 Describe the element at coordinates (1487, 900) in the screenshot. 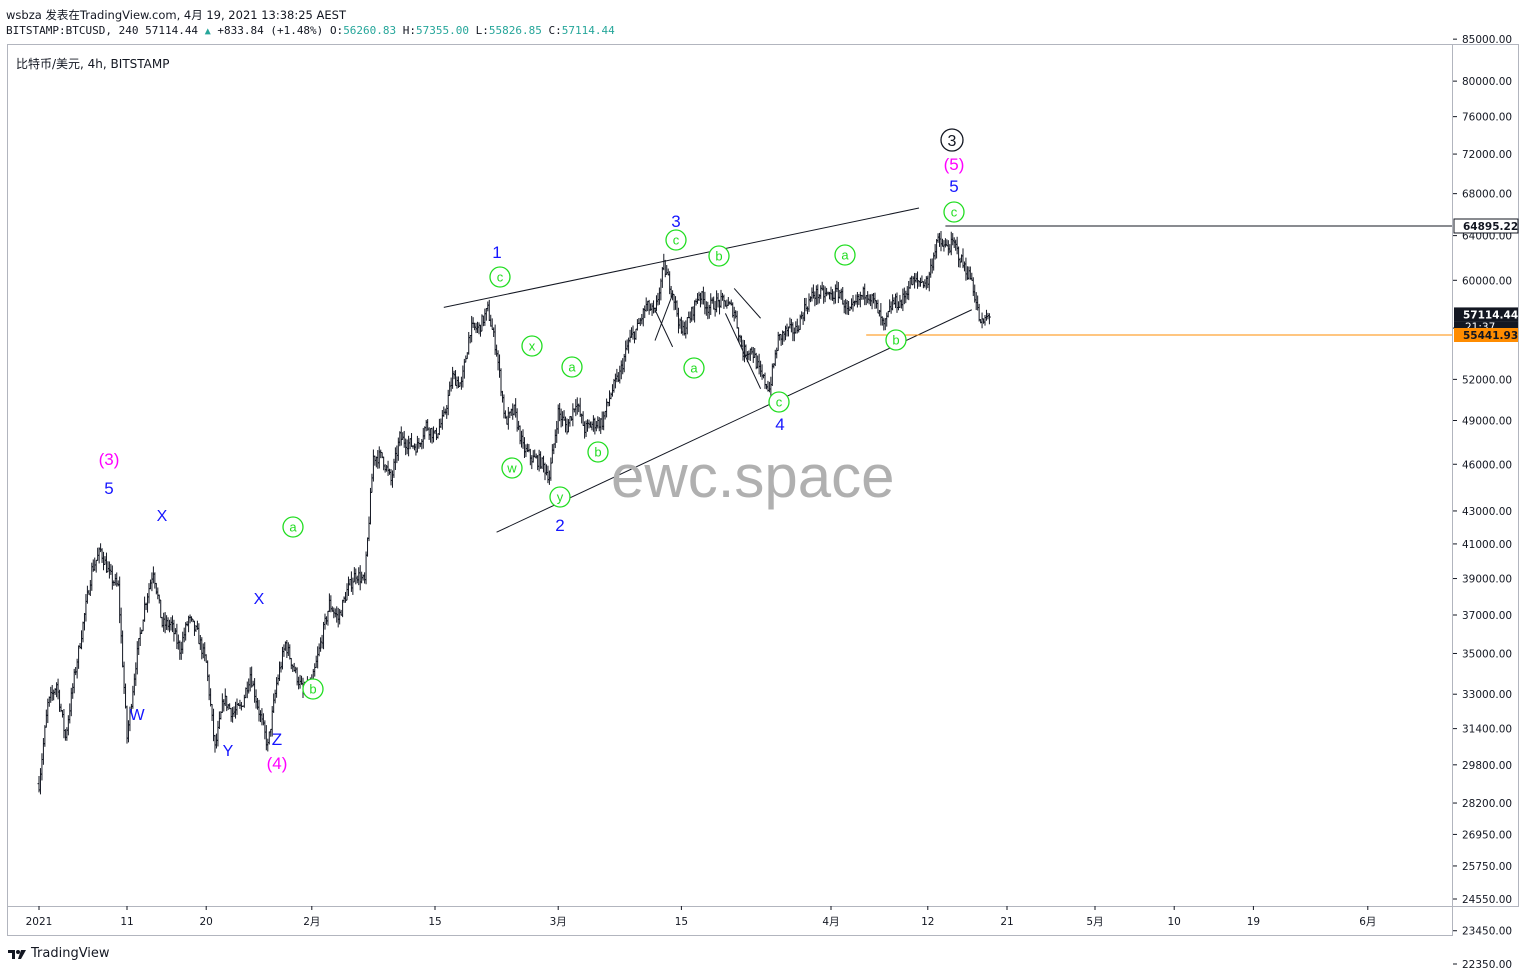

I see `price-tick-label: 24550.00` at that location.